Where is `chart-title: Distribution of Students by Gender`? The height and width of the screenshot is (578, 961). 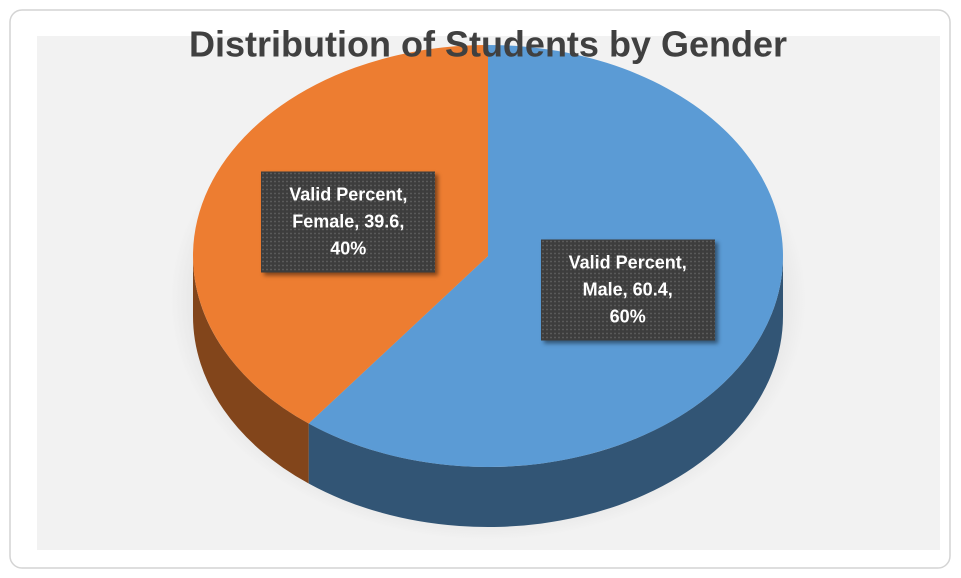 chart-title: Distribution of Students by Gender is located at coordinates (488, 44).